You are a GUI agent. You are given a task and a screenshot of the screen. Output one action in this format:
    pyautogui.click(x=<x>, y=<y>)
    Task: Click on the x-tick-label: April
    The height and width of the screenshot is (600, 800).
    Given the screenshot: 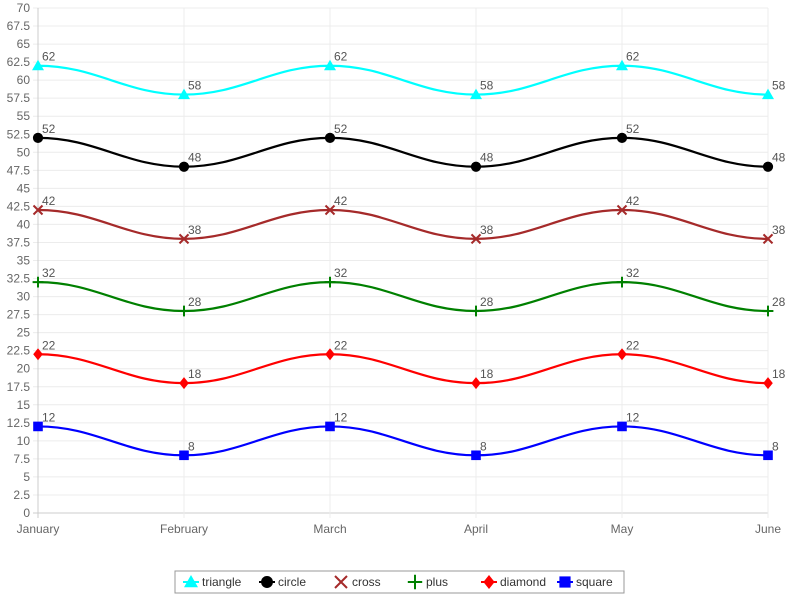 What is the action you would take?
    pyautogui.click(x=476, y=529)
    